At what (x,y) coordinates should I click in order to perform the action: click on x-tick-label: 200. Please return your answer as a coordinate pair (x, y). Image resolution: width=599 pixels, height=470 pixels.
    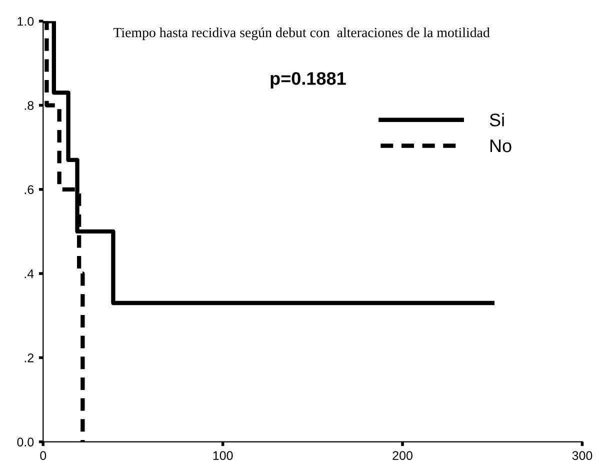
    Looking at the image, I should click on (402, 455).